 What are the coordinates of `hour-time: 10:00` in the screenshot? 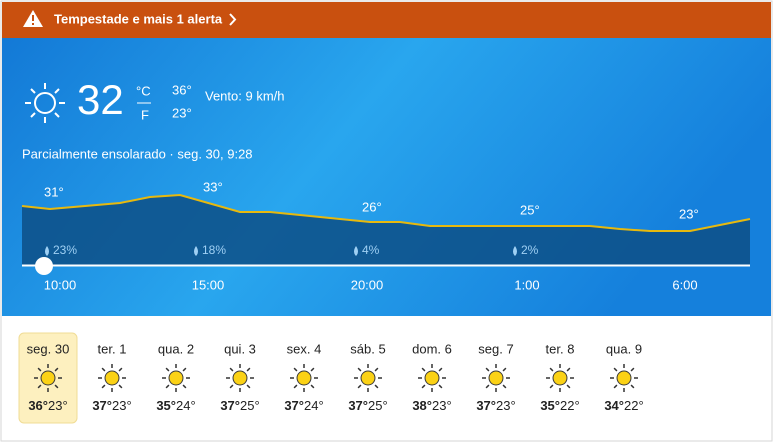 It's located at (60, 284).